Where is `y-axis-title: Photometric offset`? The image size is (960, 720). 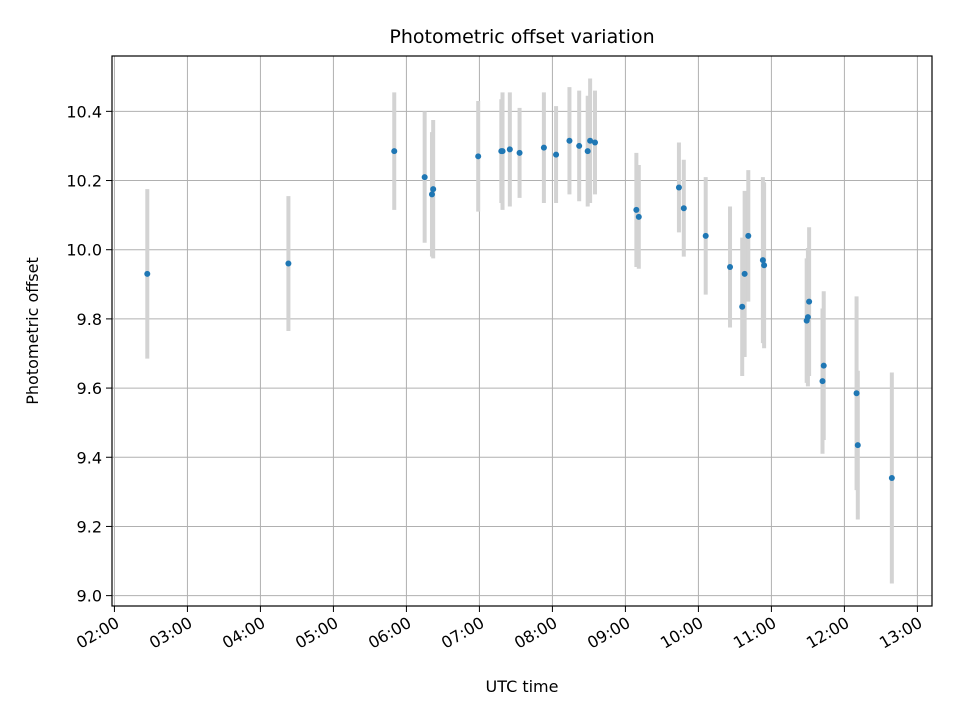 y-axis-title: Photometric offset is located at coordinates (32, 331).